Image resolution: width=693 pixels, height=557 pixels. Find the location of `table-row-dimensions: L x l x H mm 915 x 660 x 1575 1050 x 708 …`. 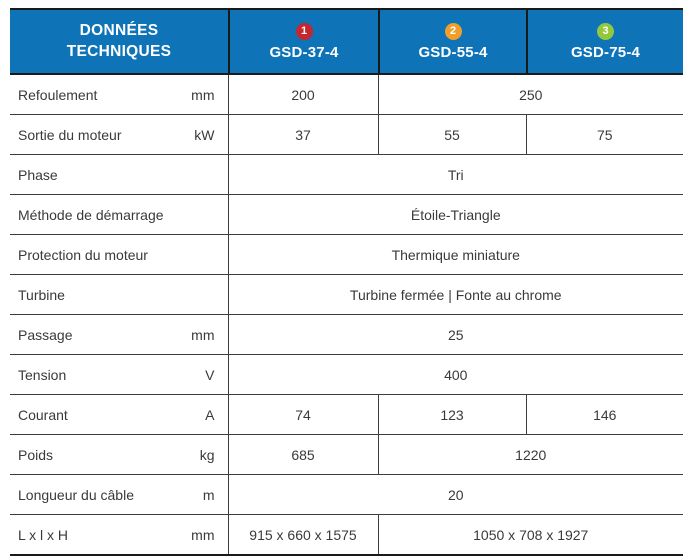

table-row-dimensions: L x l x H mm 915 x 660 x 1575 1050 x 708 … is located at coordinates (347, 535).